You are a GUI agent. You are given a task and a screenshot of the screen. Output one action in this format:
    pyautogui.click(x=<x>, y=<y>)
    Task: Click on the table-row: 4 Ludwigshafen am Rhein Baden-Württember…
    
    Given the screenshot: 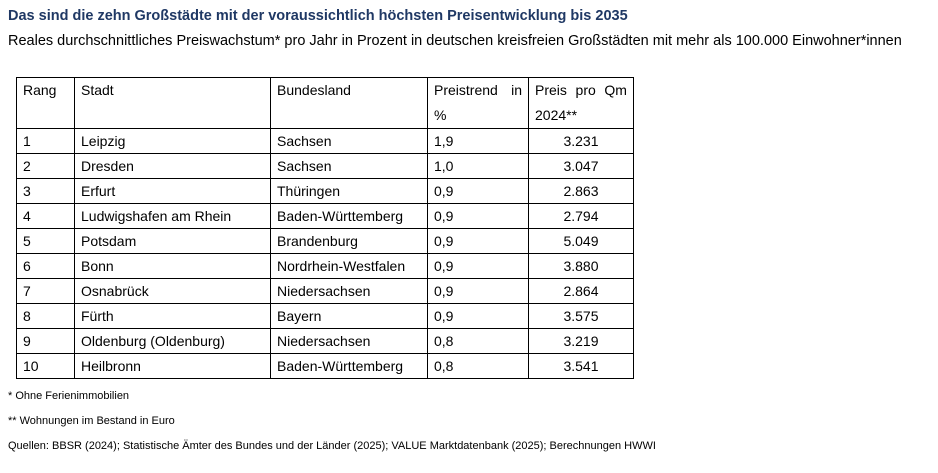 What is the action you would take?
    pyautogui.click(x=325, y=216)
    